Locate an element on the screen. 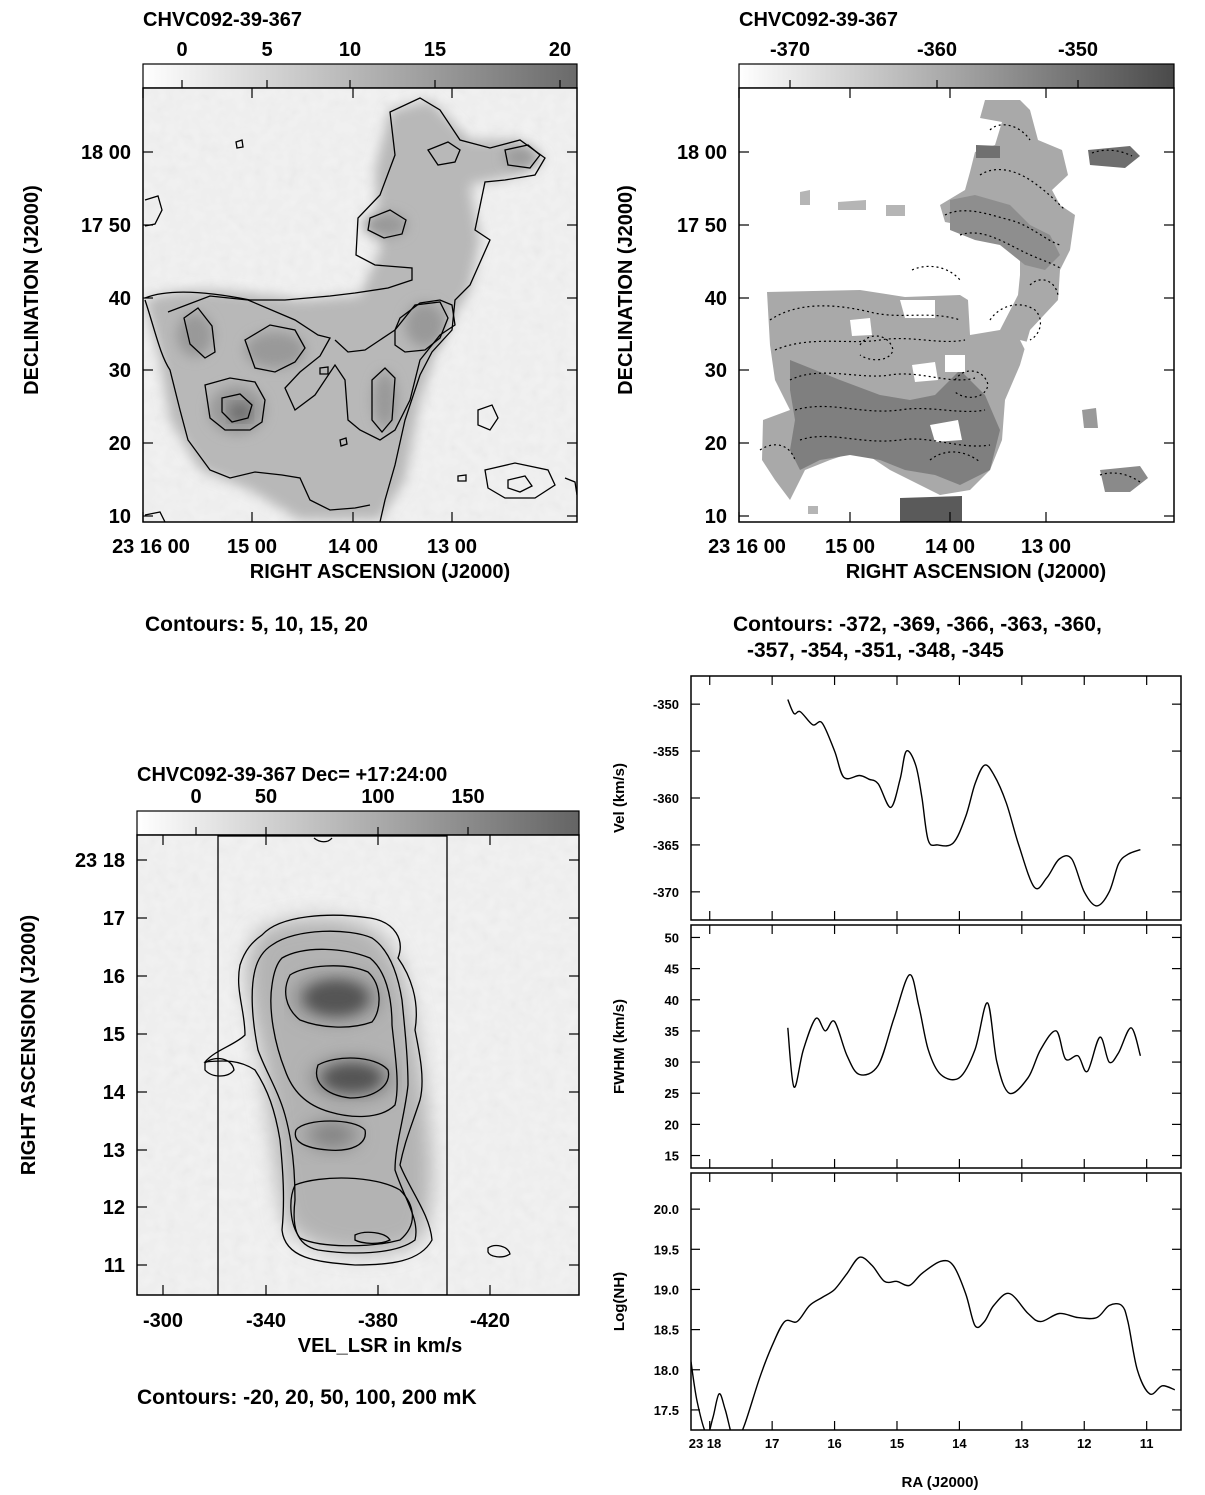  panel2-y-ticks: 18 00 17 50 40 30 20 10 is located at coordinates (925, 335).